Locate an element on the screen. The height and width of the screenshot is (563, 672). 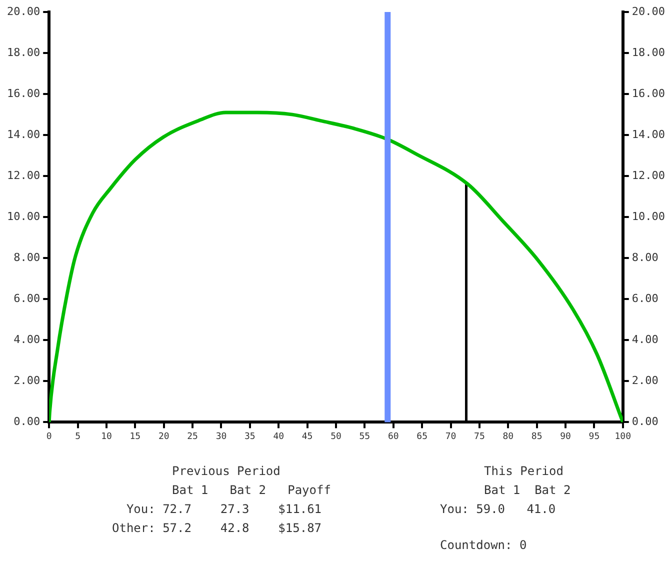
y-tick-label: 20.00 is located at coordinates (23, 11).